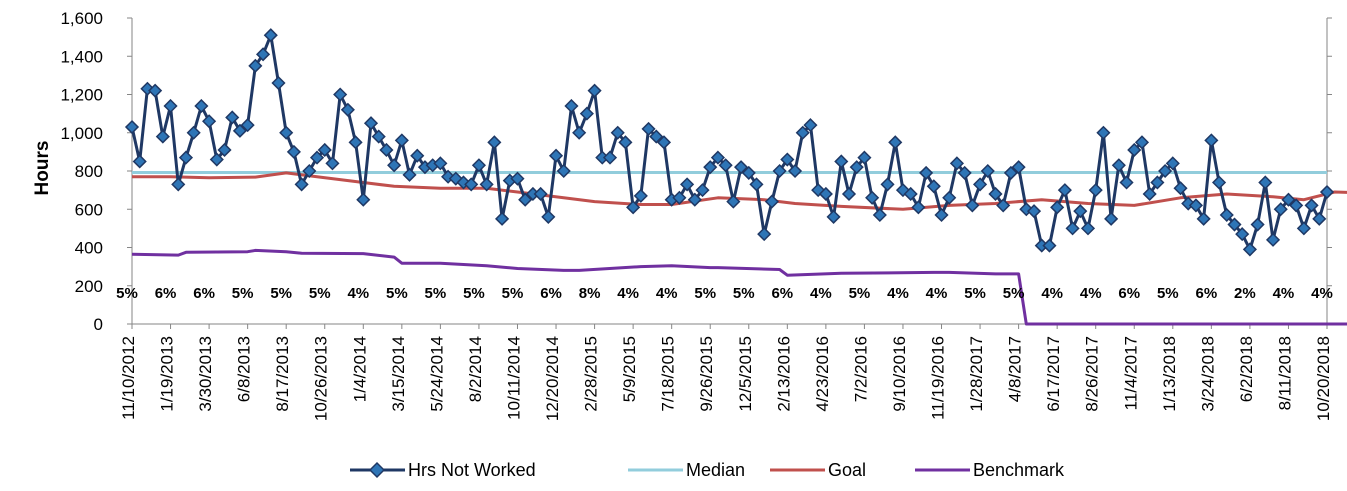 The height and width of the screenshot is (491, 1347). What do you see at coordinates (1092, 374) in the screenshot?
I see `x-tick-label: 8/26/2017` at bounding box center [1092, 374].